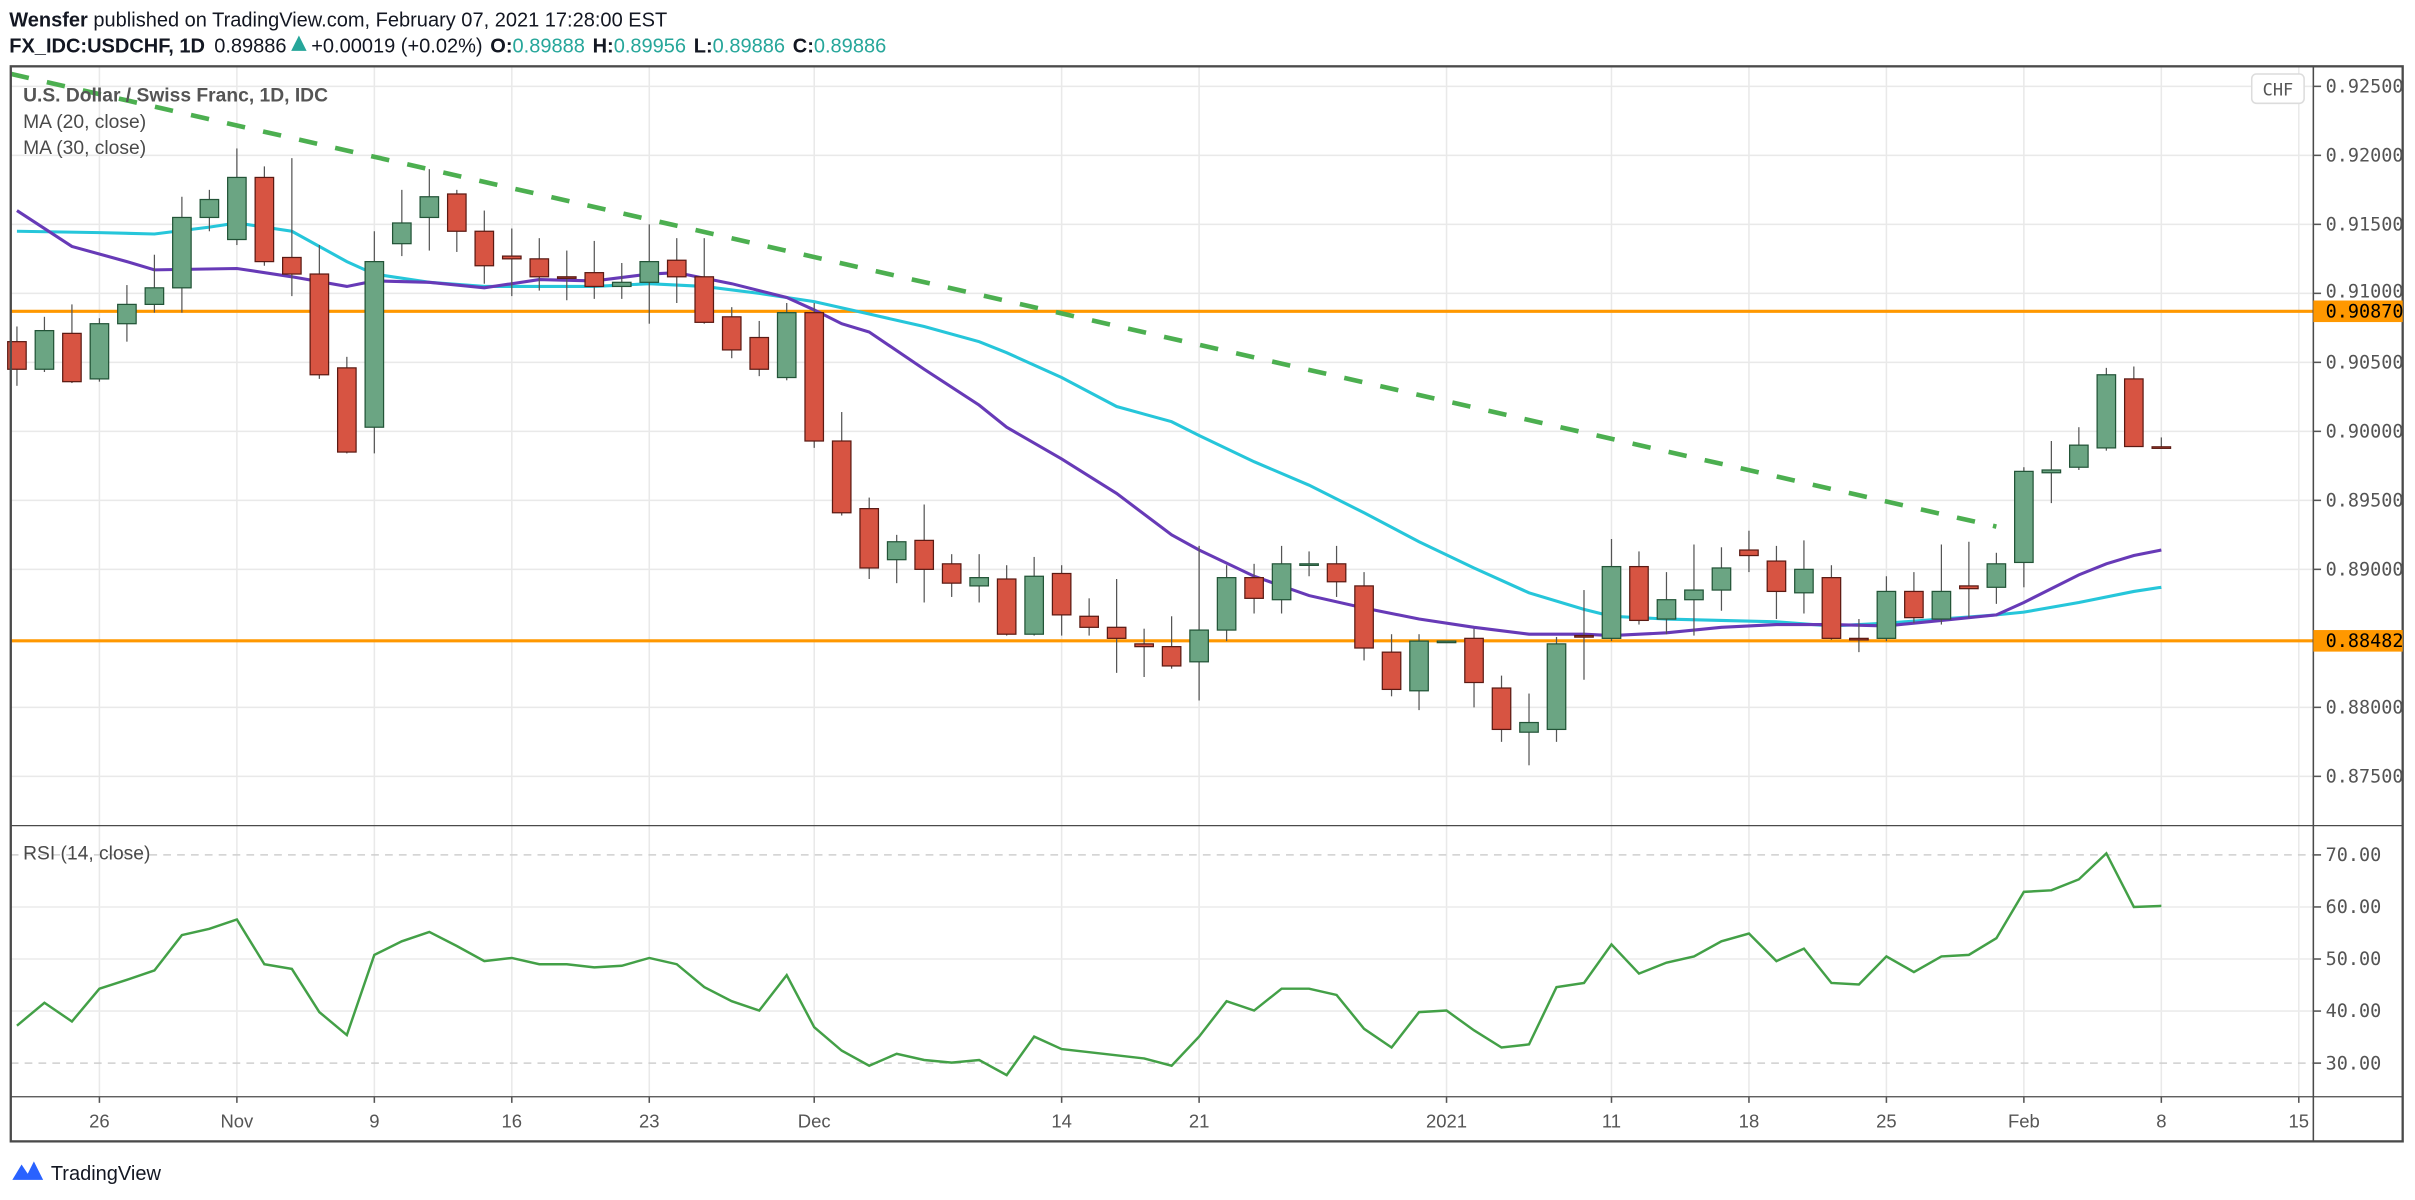 This screenshot has width=2415, height=1200. I want to click on x-tick-label: 9, so click(374, 1121).